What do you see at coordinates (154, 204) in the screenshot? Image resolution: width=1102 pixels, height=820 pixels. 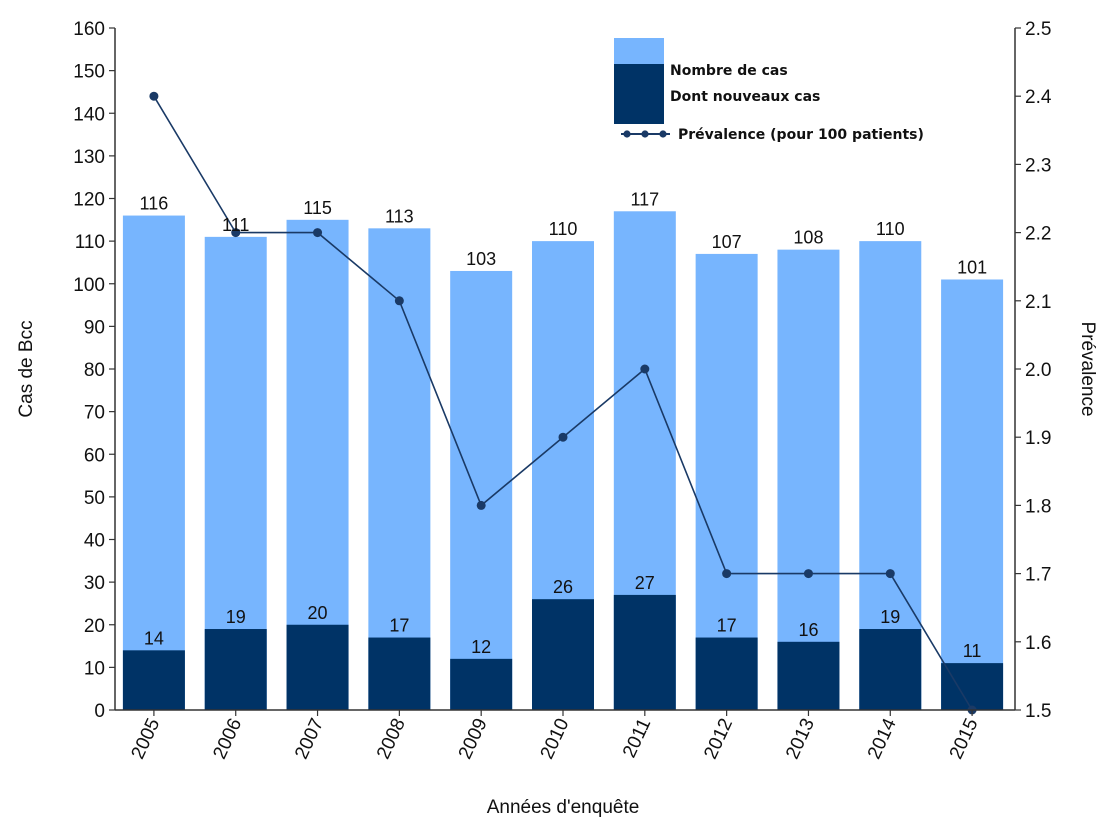 I see `label-total-2005: 116` at bounding box center [154, 204].